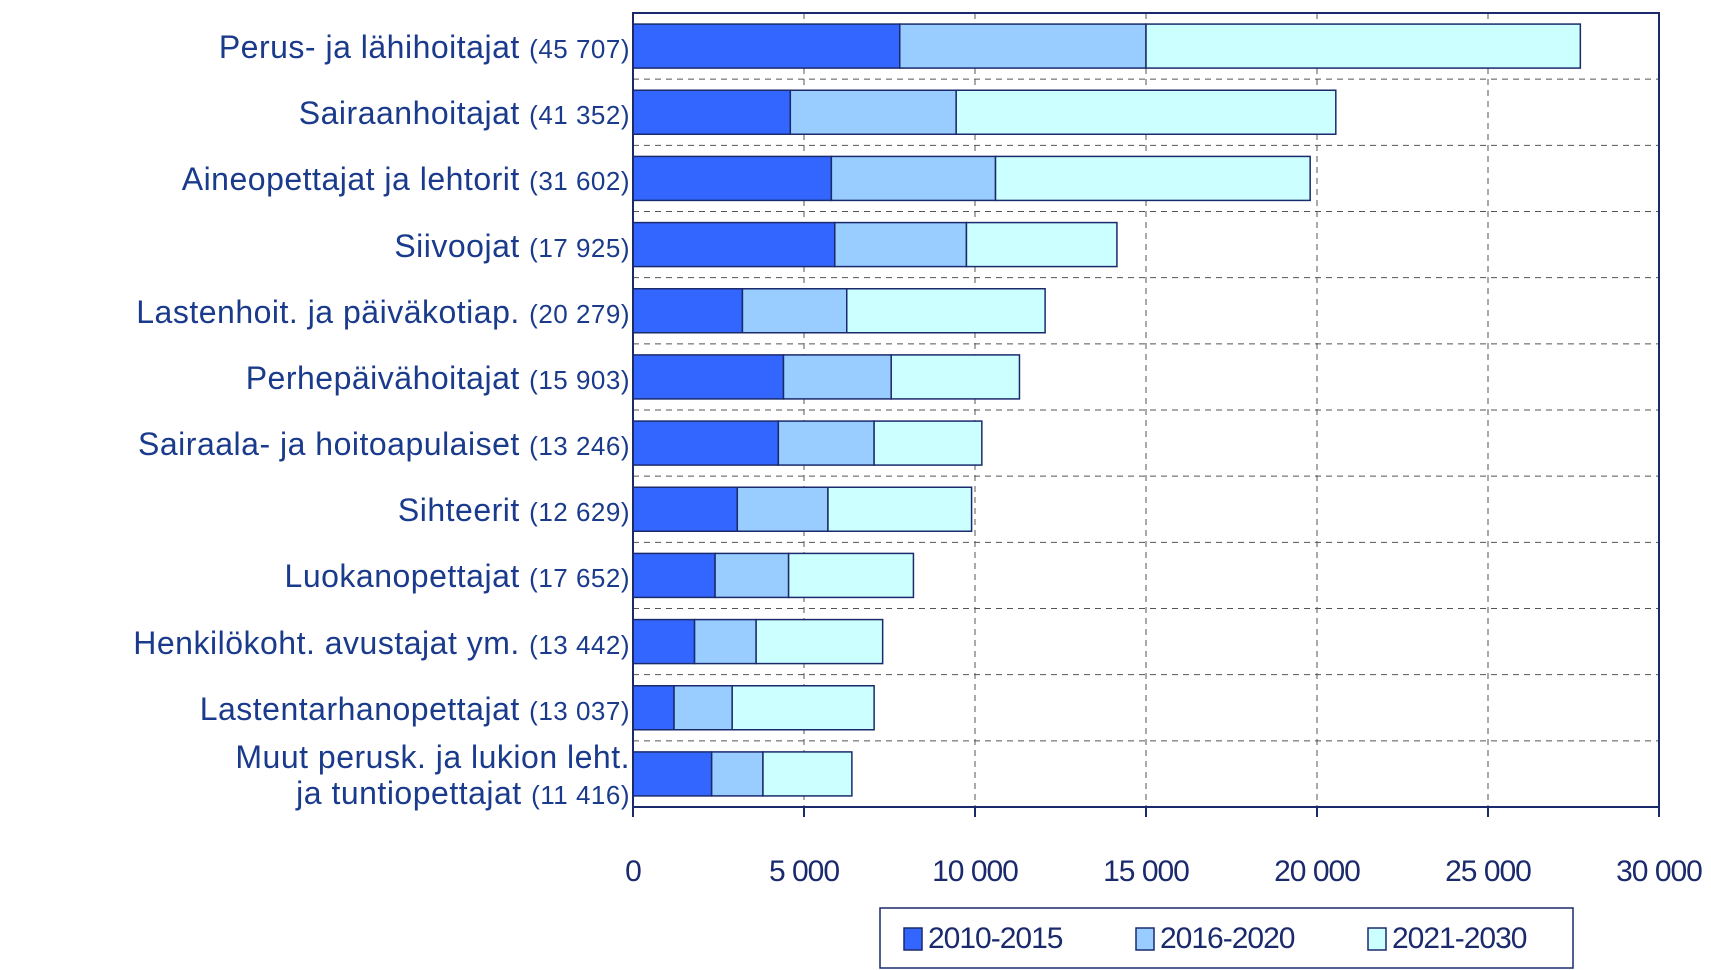 This screenshot has height=970, width=1711. I want to click on category-name: Lastenhoit. ja päiväkotiap., so click(328, 311).